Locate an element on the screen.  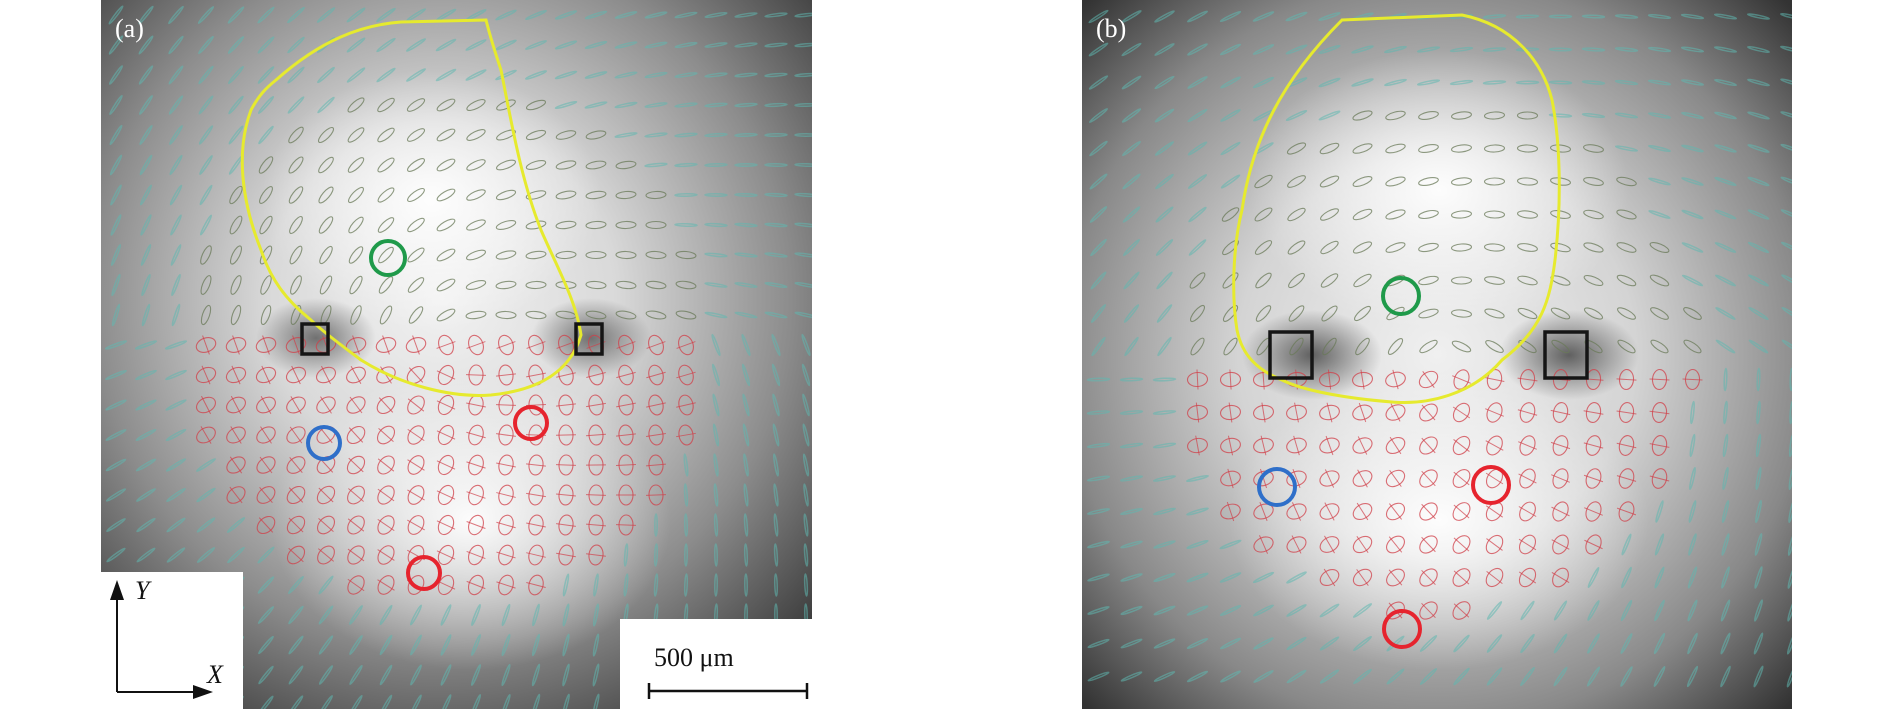
x-axis-arrowhead is located at coordinates (203, 692).